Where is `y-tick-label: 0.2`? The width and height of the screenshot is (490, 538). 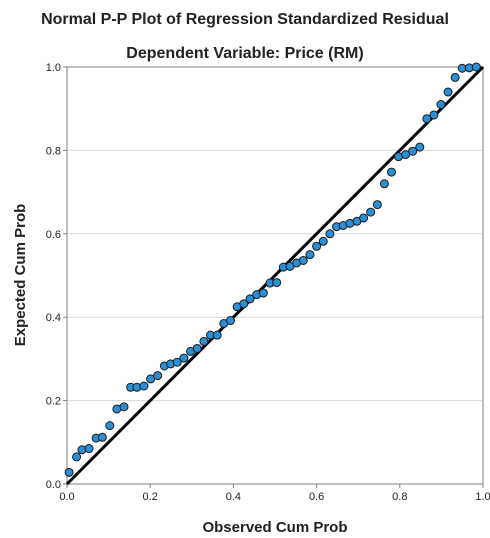
y-tick-label: 0.2 is located at coordinates (53, 402).